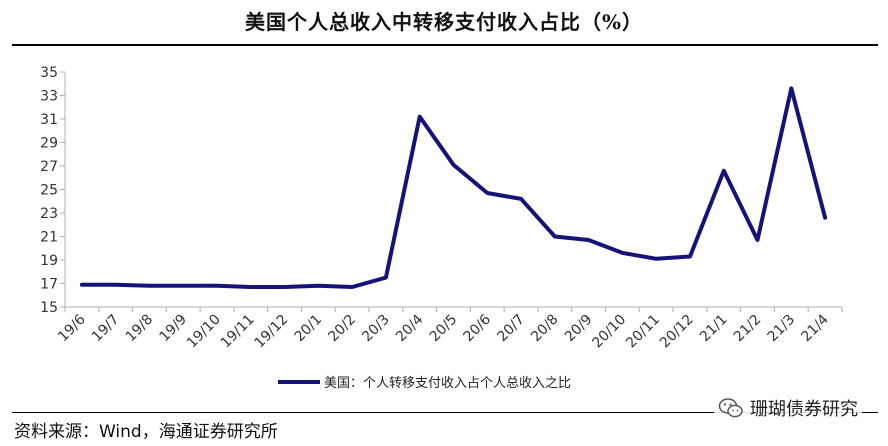 This screenshot has width=888, height=446. Describe the element at coordinates (49, 214) in the screenshot. I see `y-tick-label: 23` at that location.